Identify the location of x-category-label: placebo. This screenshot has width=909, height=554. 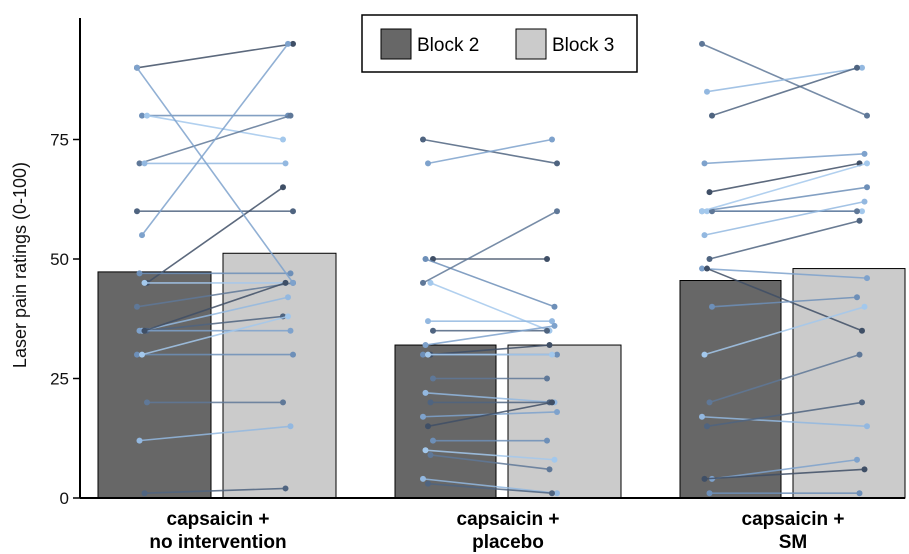
(508, 542).